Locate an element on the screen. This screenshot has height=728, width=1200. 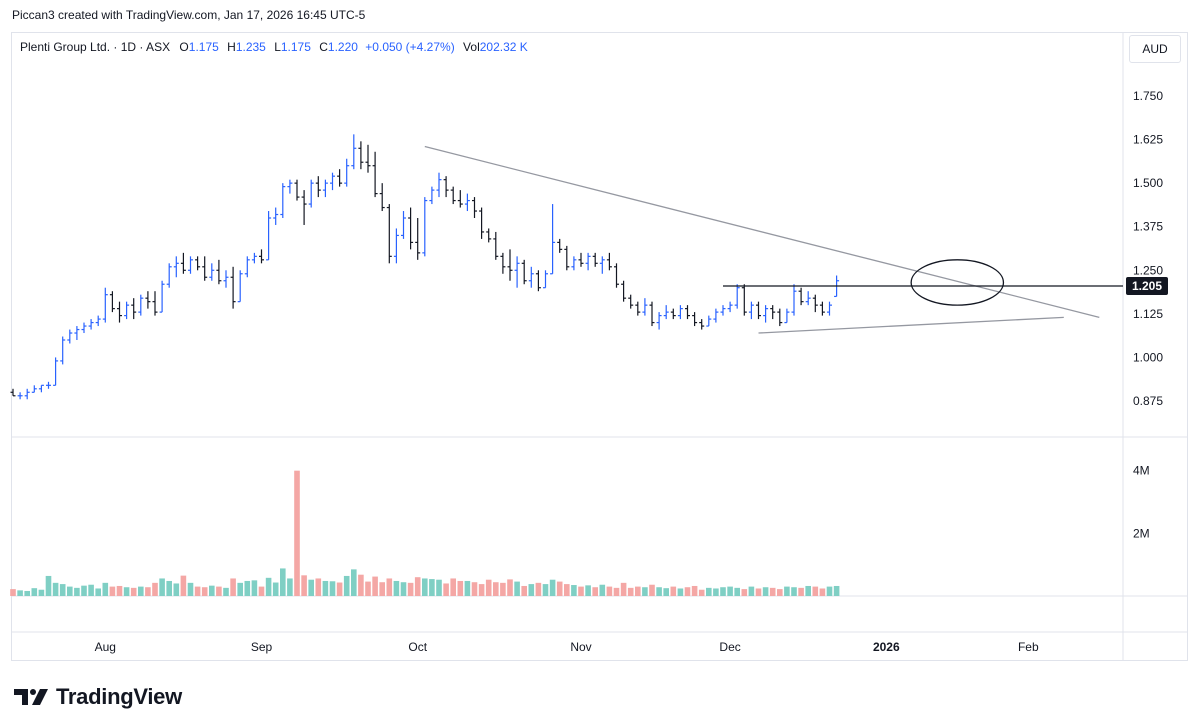
brand-footer: TradingView is located at coordinates (98, 697).